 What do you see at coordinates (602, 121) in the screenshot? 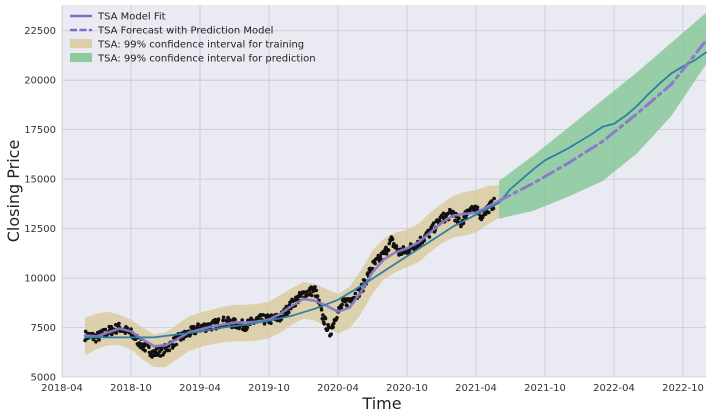
I see `series-line-tsa-forecast-with-prediction-model` at bounding box center [602, 121].